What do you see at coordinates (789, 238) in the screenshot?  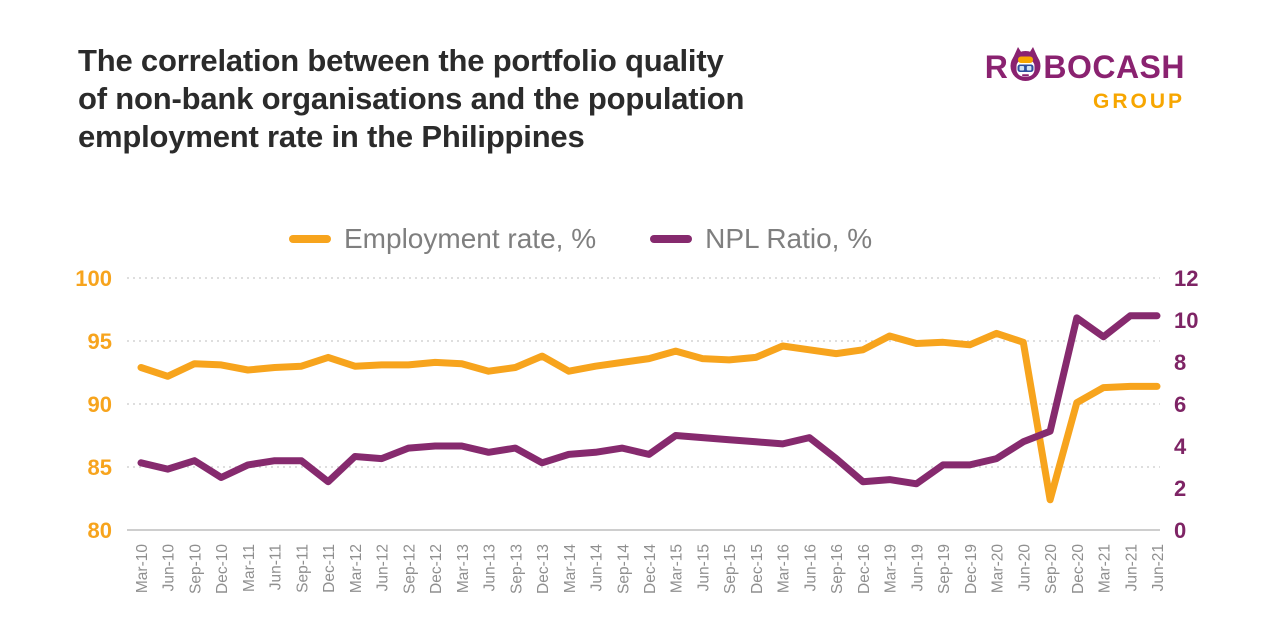 I see `legend-label-npl-ratio: NPL Ratio, %` at bounding box center [789, 238].